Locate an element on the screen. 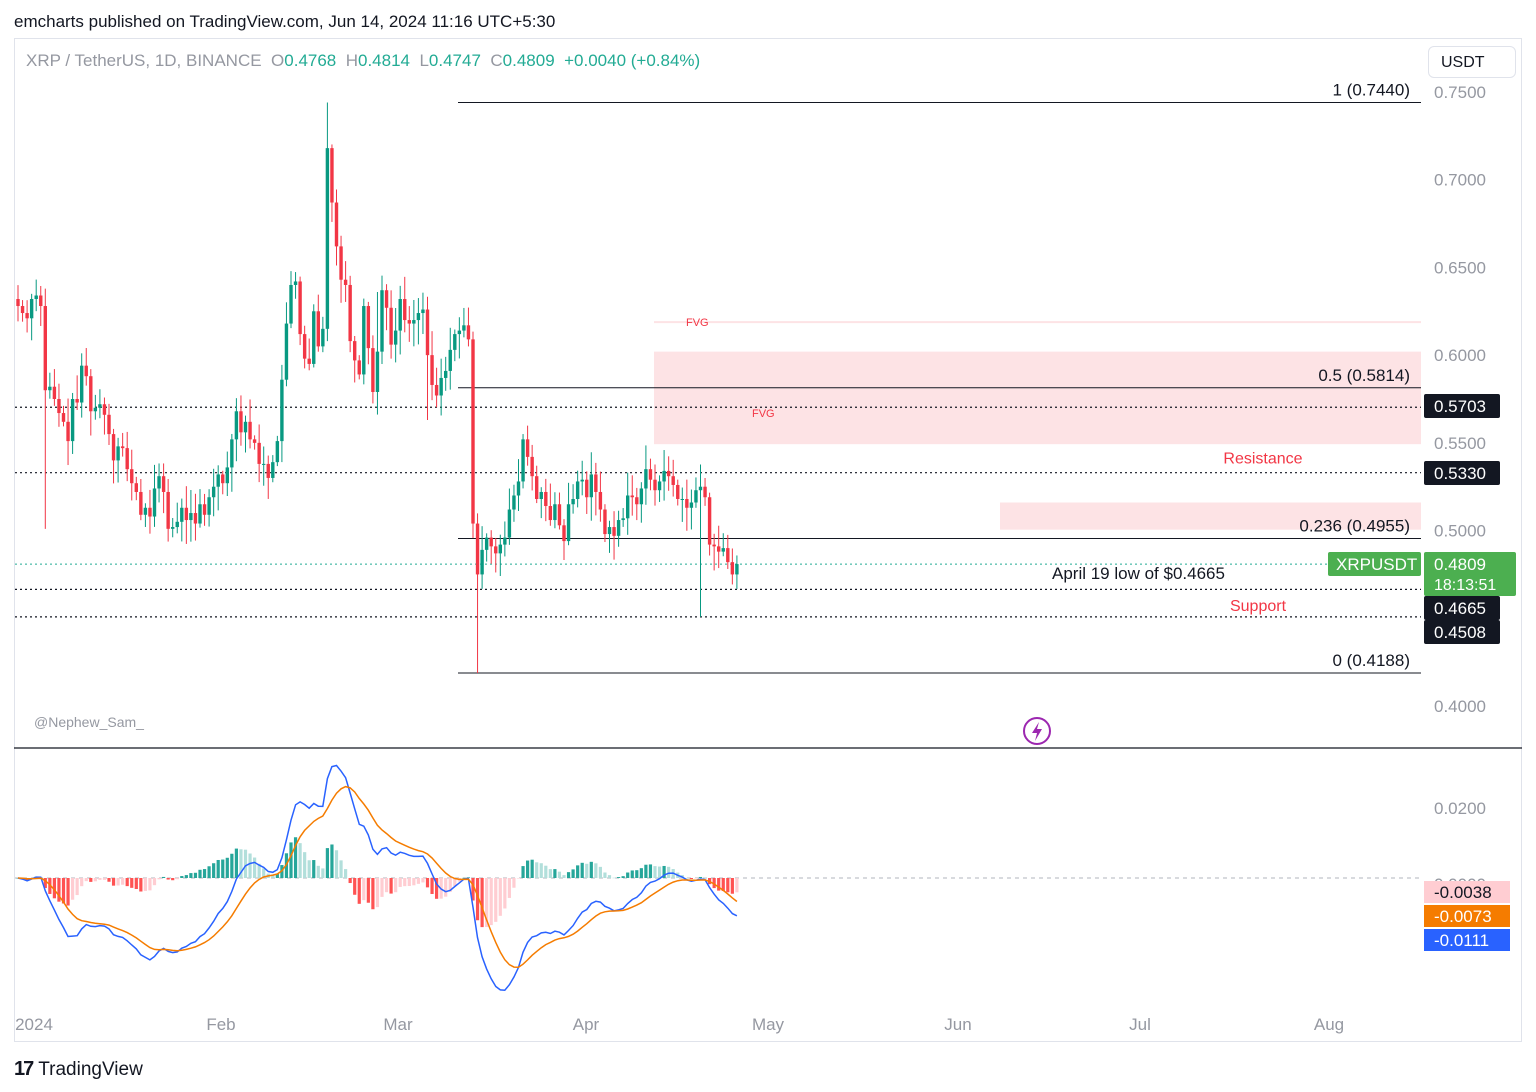 This screenshot has width=1536, height=1092. legend-low-label: L is located at coordinates (424, 60).